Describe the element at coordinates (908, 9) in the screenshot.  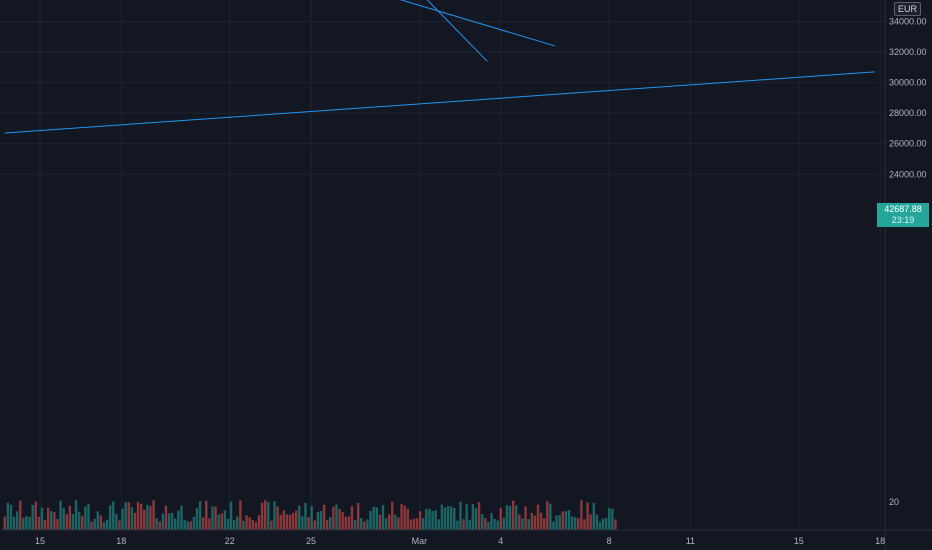
I see `currency-selector: EUR` at that location.